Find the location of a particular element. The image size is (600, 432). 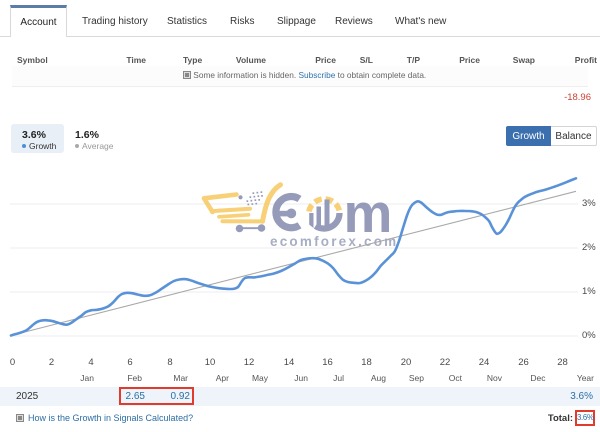

svg-text: m is located at coordinates (368, 213).